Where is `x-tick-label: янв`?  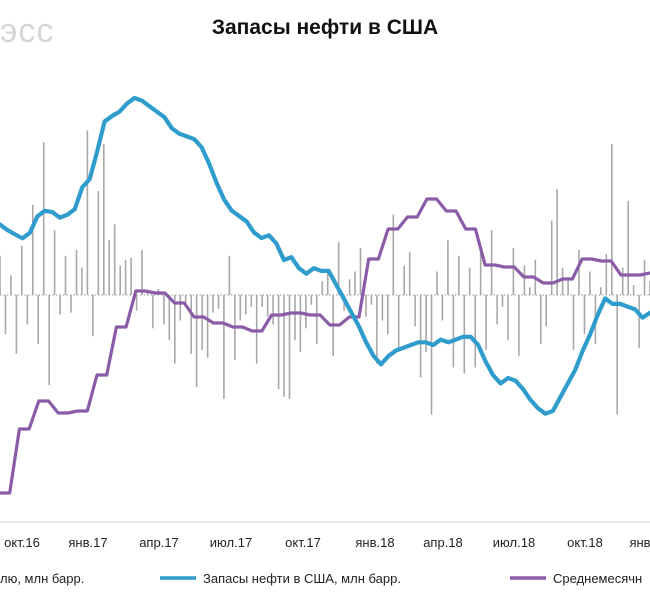 x-tick-label: янв is located at coordinates (639, 542).